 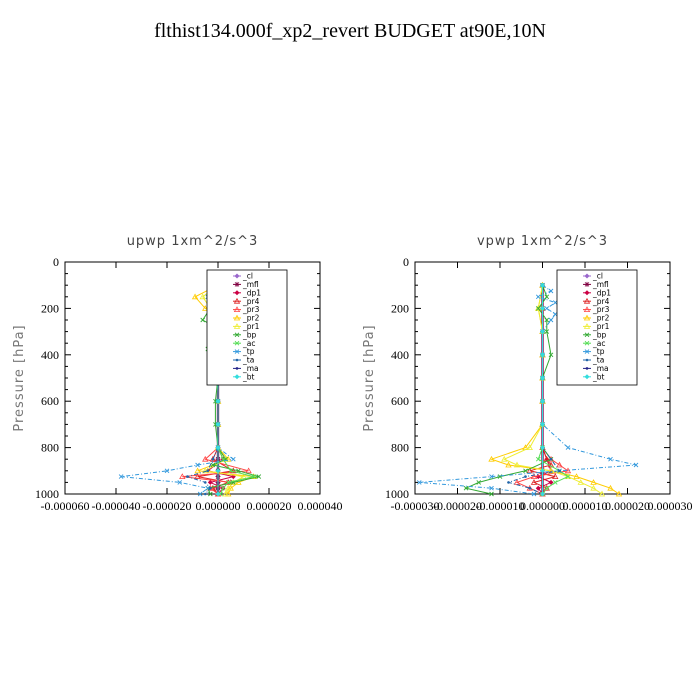 I want to click on legend_ta-marker, so click(x=237, y=360).